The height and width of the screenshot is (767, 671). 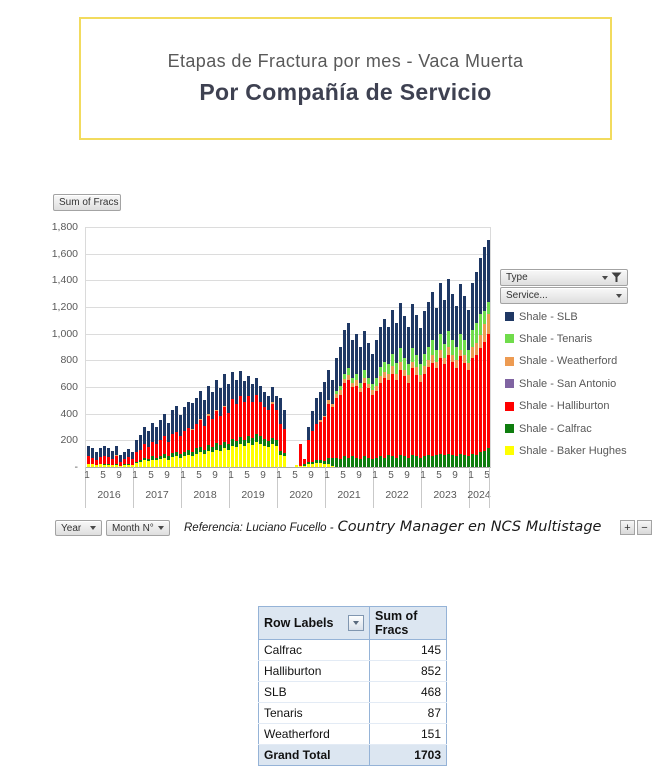 I want to click on row-value-cell: 151, so click(x=408, y=734).